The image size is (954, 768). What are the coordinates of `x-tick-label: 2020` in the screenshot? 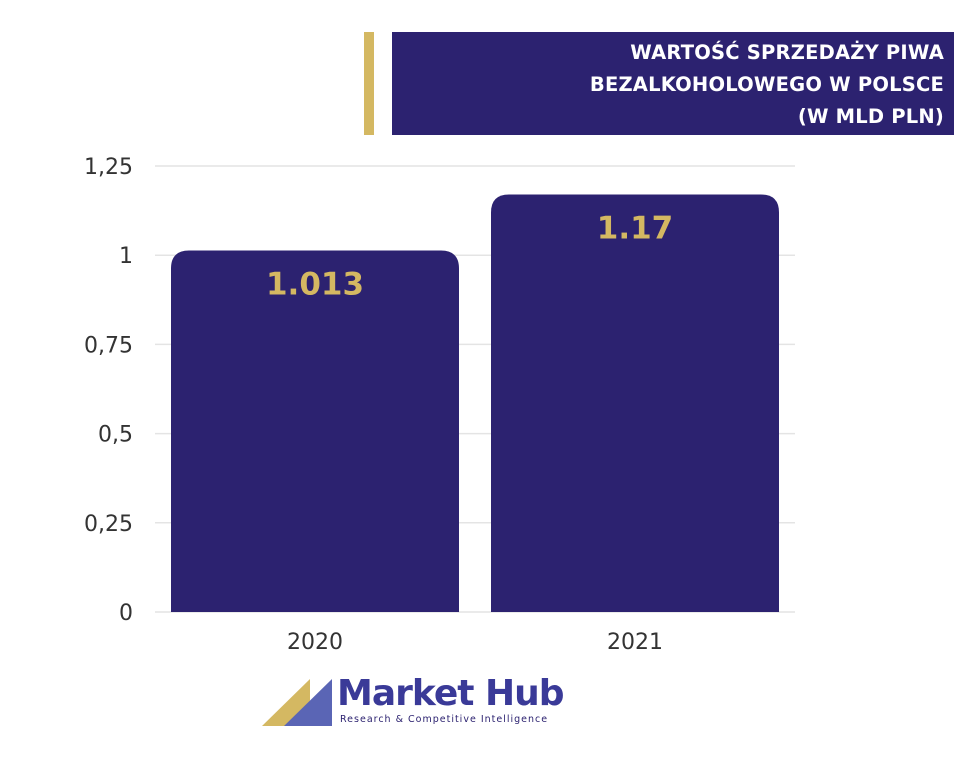 It's located at (315, 642).